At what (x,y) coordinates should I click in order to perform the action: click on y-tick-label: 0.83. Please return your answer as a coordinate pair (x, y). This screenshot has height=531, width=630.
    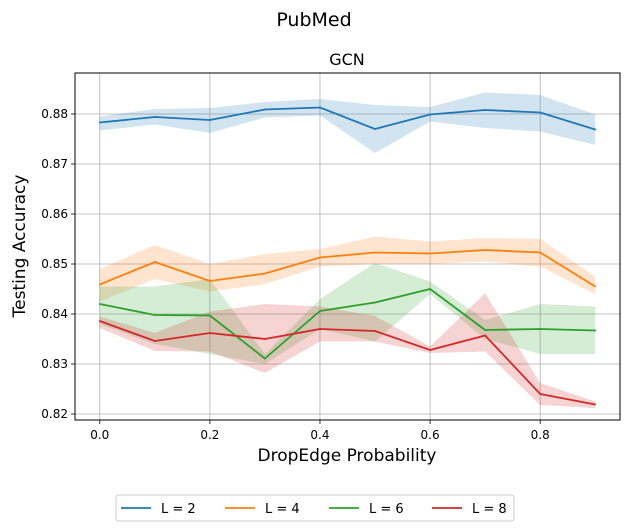
    Looking at the image, I should click on (54, 364).